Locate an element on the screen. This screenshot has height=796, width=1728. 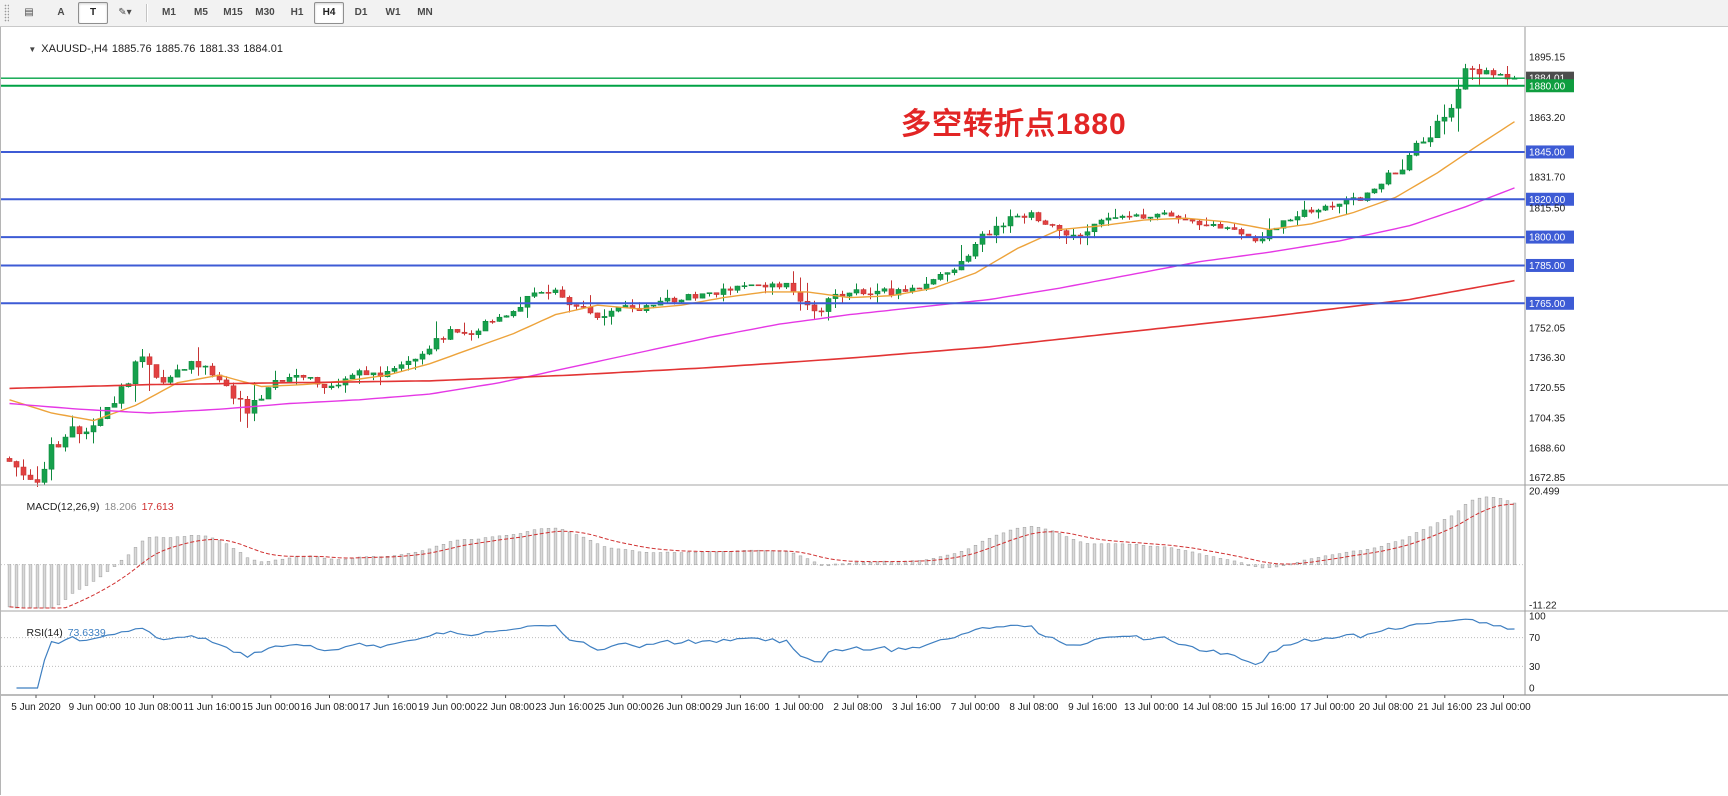
price-tick-label: 1831.70 is located at coordinates (1547, 178).